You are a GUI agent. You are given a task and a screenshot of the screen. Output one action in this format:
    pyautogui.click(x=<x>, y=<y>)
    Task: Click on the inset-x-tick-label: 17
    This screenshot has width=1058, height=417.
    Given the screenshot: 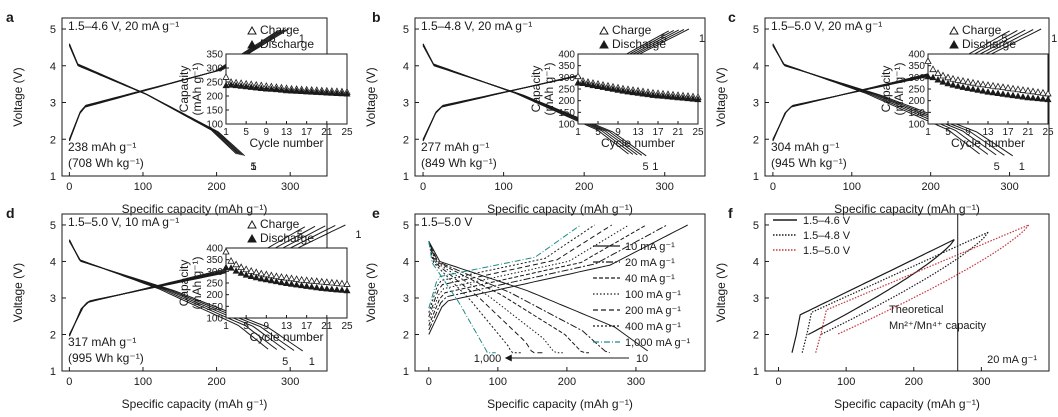 What is the action you would take?
    pyautogui.click(x=1008, y=132)
    